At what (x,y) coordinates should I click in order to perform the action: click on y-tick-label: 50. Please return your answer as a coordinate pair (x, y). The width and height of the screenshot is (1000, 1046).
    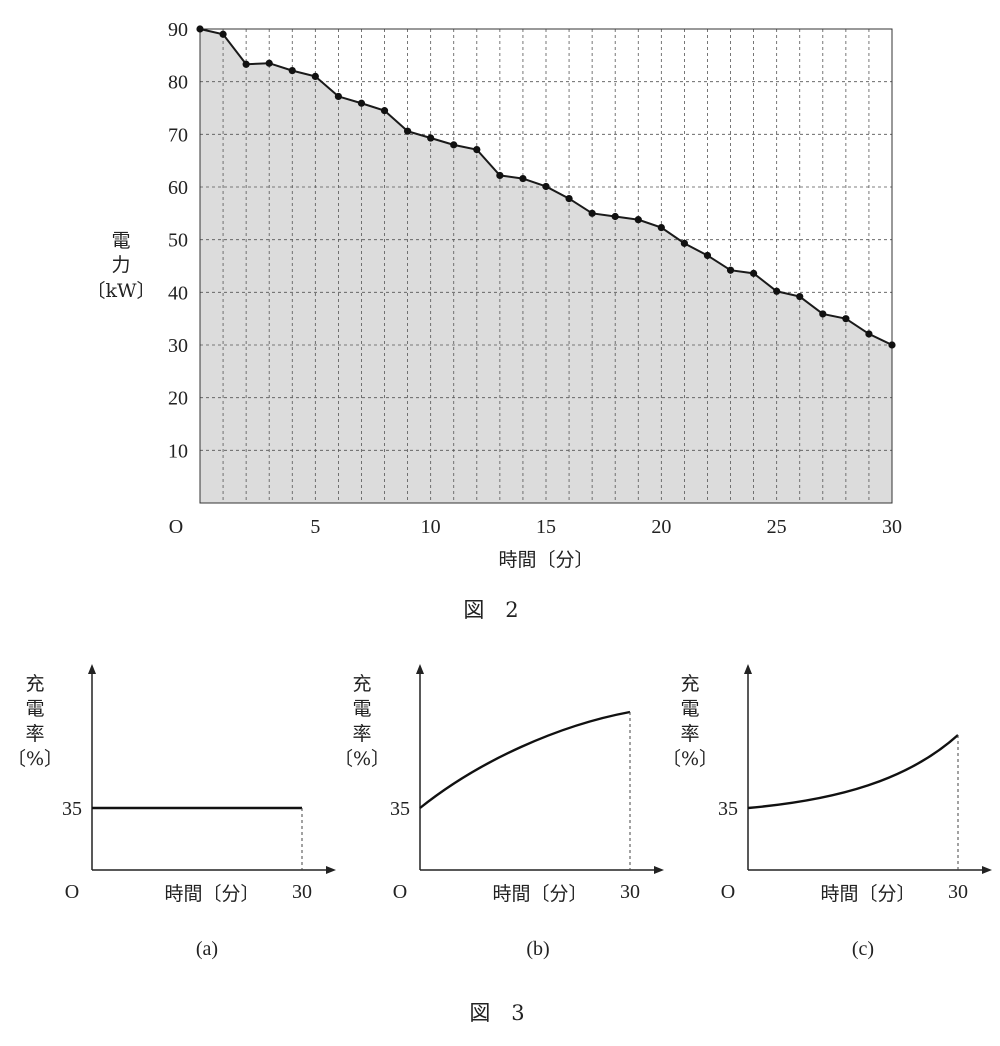
    Looking at the image, I should click on (178, 241).